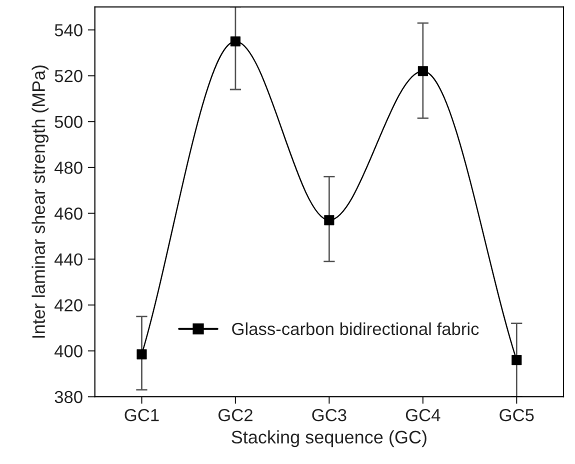  I want to click on y-tick-label: 440, so click(68, 259).